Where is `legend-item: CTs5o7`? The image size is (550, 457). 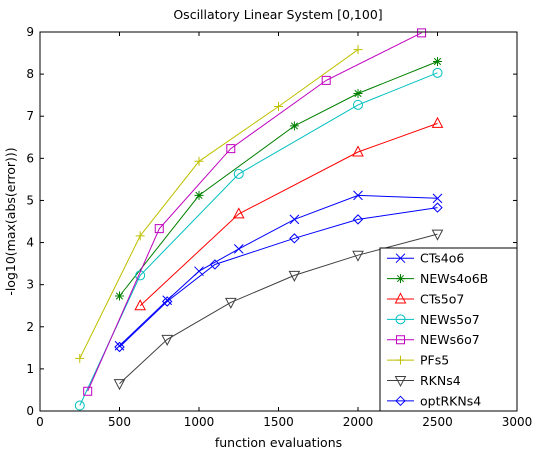
legend-item: CTs5o7 is located at coordinates (425, 298).